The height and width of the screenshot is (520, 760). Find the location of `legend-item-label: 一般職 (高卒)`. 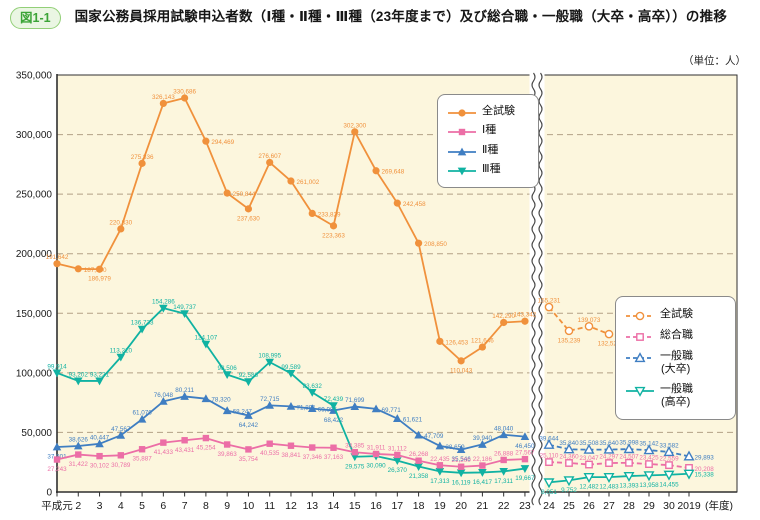

legend-item-label: 一般職 (高卒) is located at coordinates (676, 395).